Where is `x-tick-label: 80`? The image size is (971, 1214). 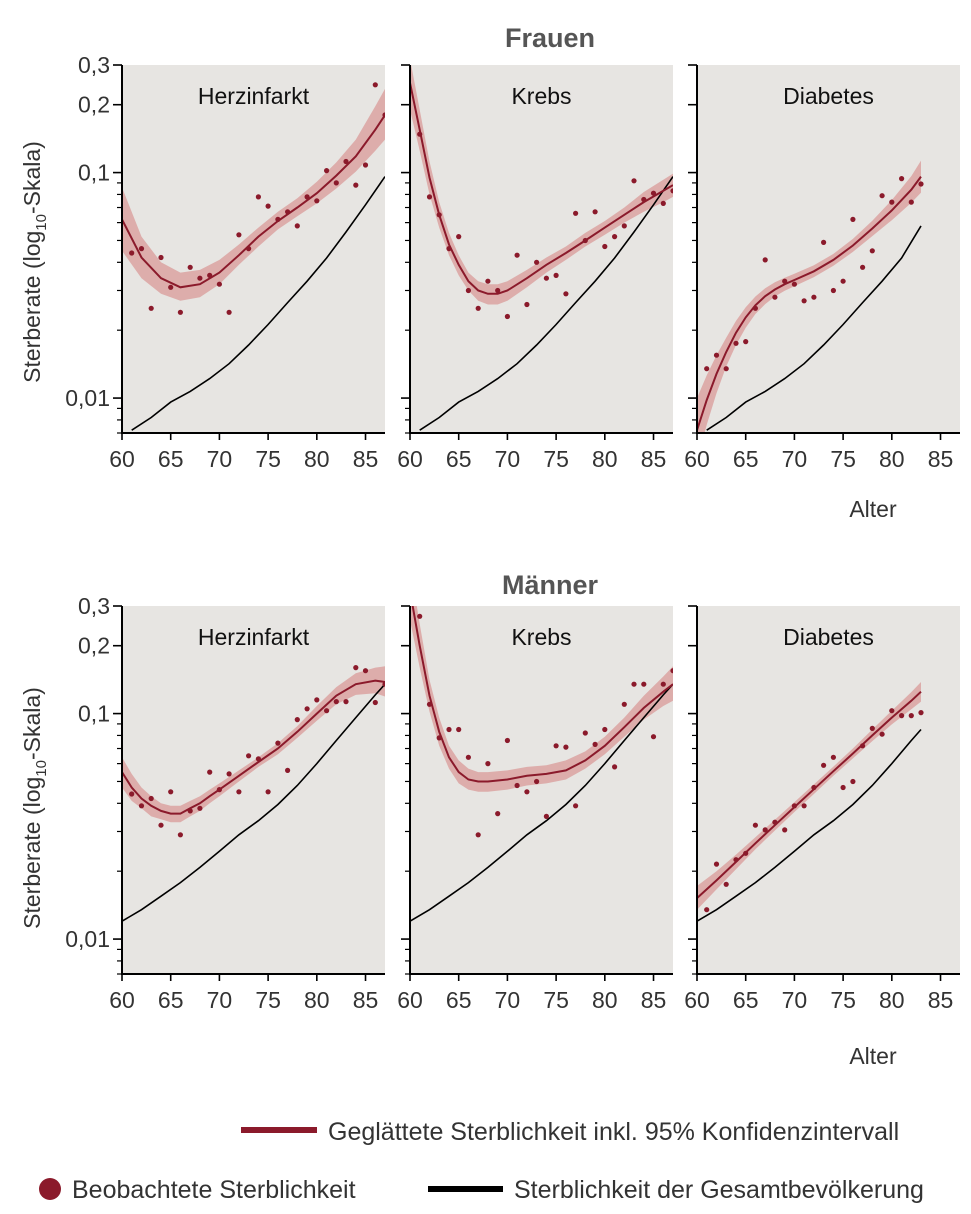 x-tick-label: 80 is located at coordinates (605, 1000).